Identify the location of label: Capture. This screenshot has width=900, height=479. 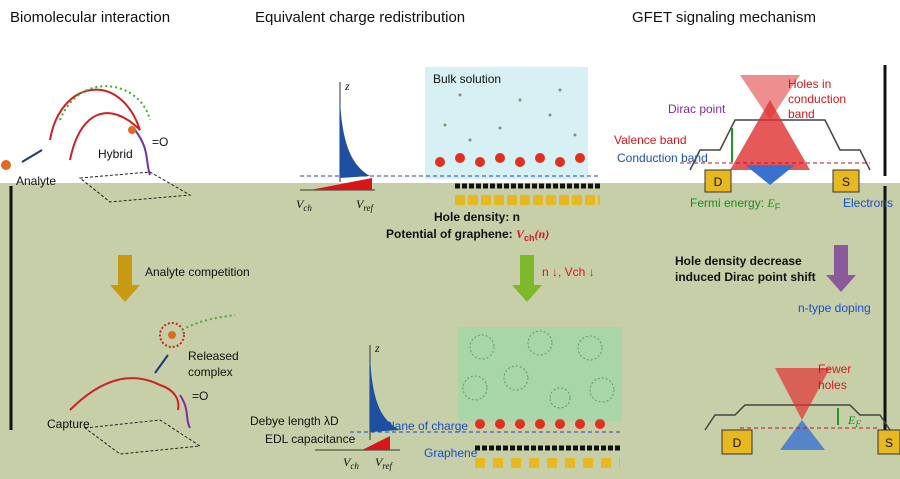
(68, 424).